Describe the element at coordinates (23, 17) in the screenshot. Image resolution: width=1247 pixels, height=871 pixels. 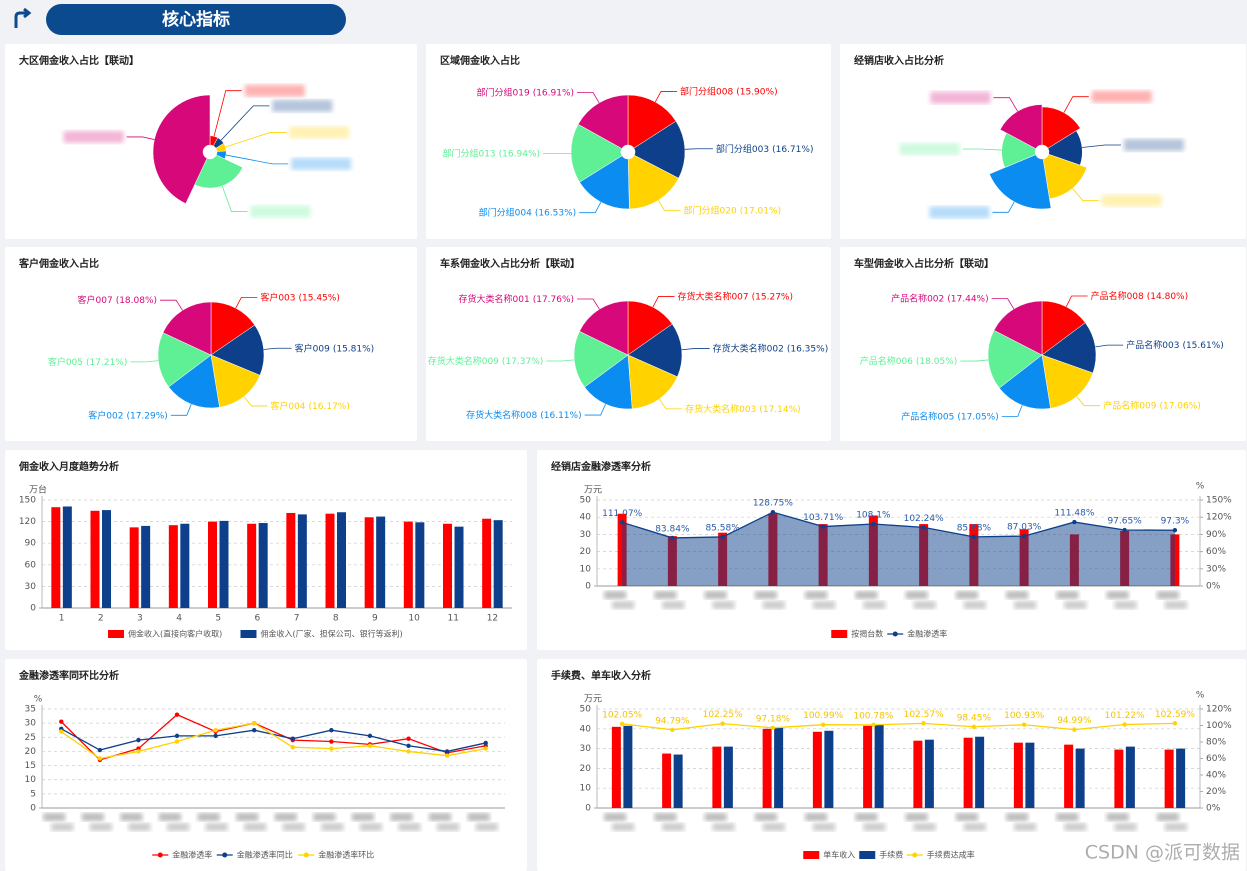
I see `back-icon` at that location.